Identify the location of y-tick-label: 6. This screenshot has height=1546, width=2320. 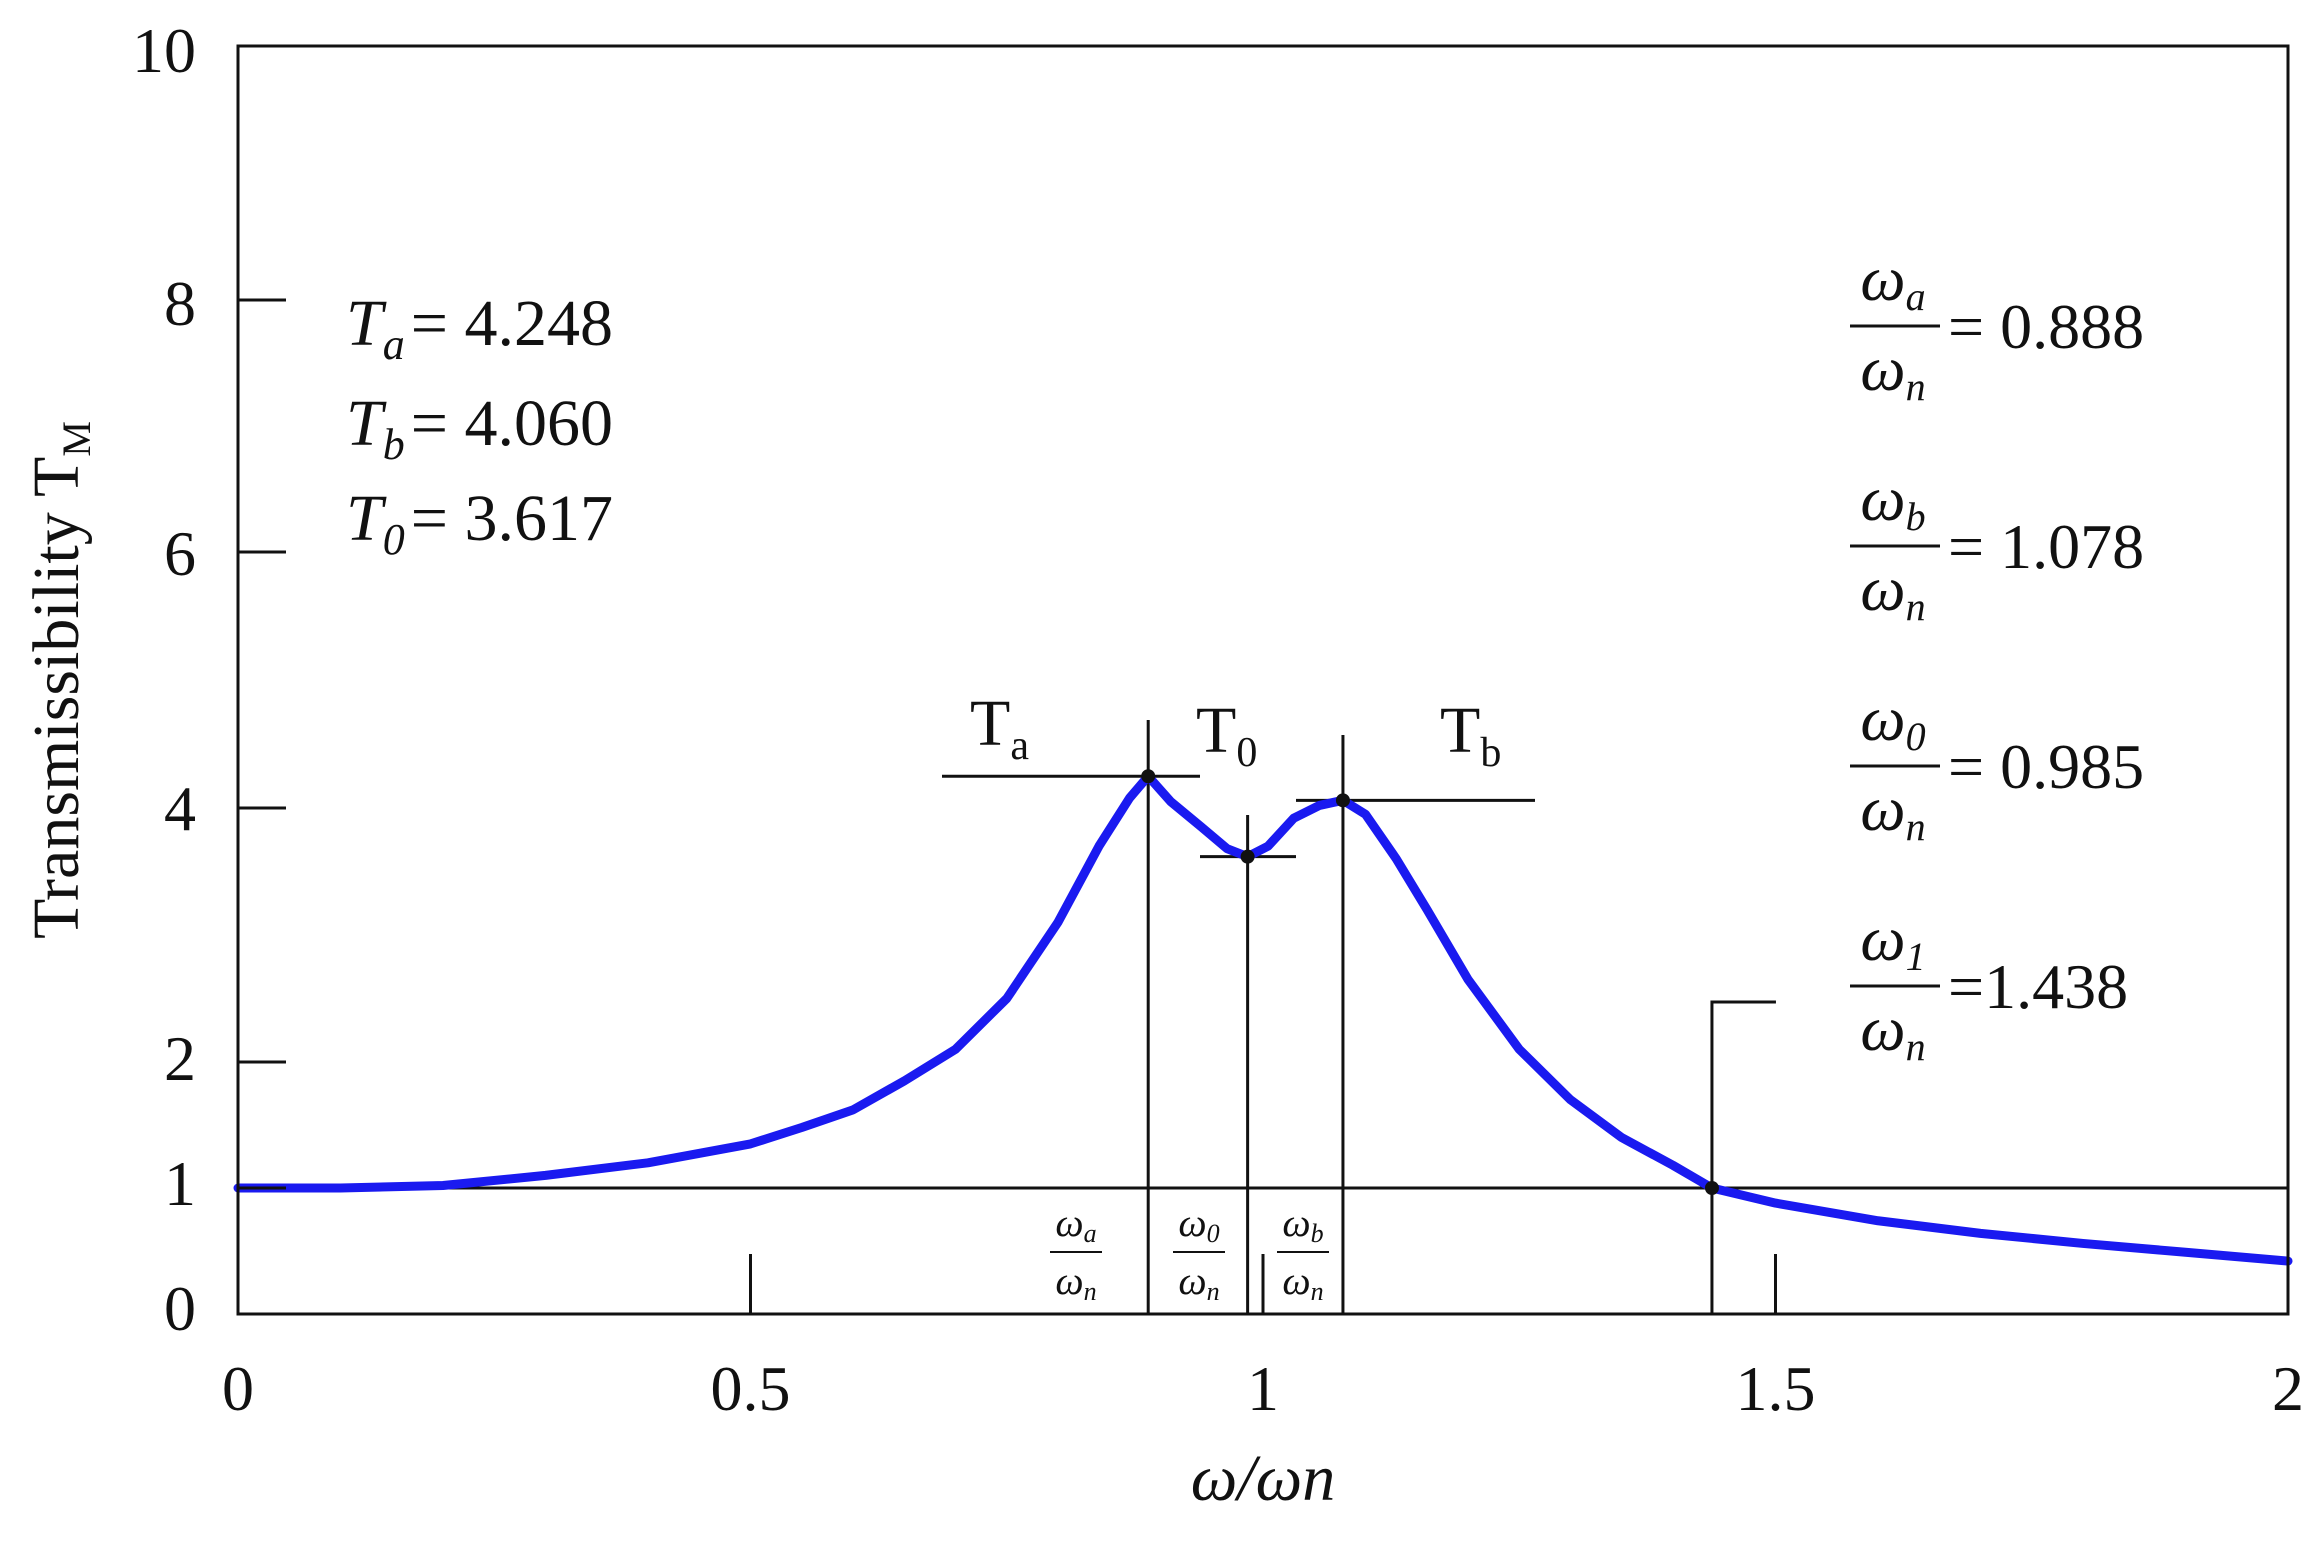
(180, 553).